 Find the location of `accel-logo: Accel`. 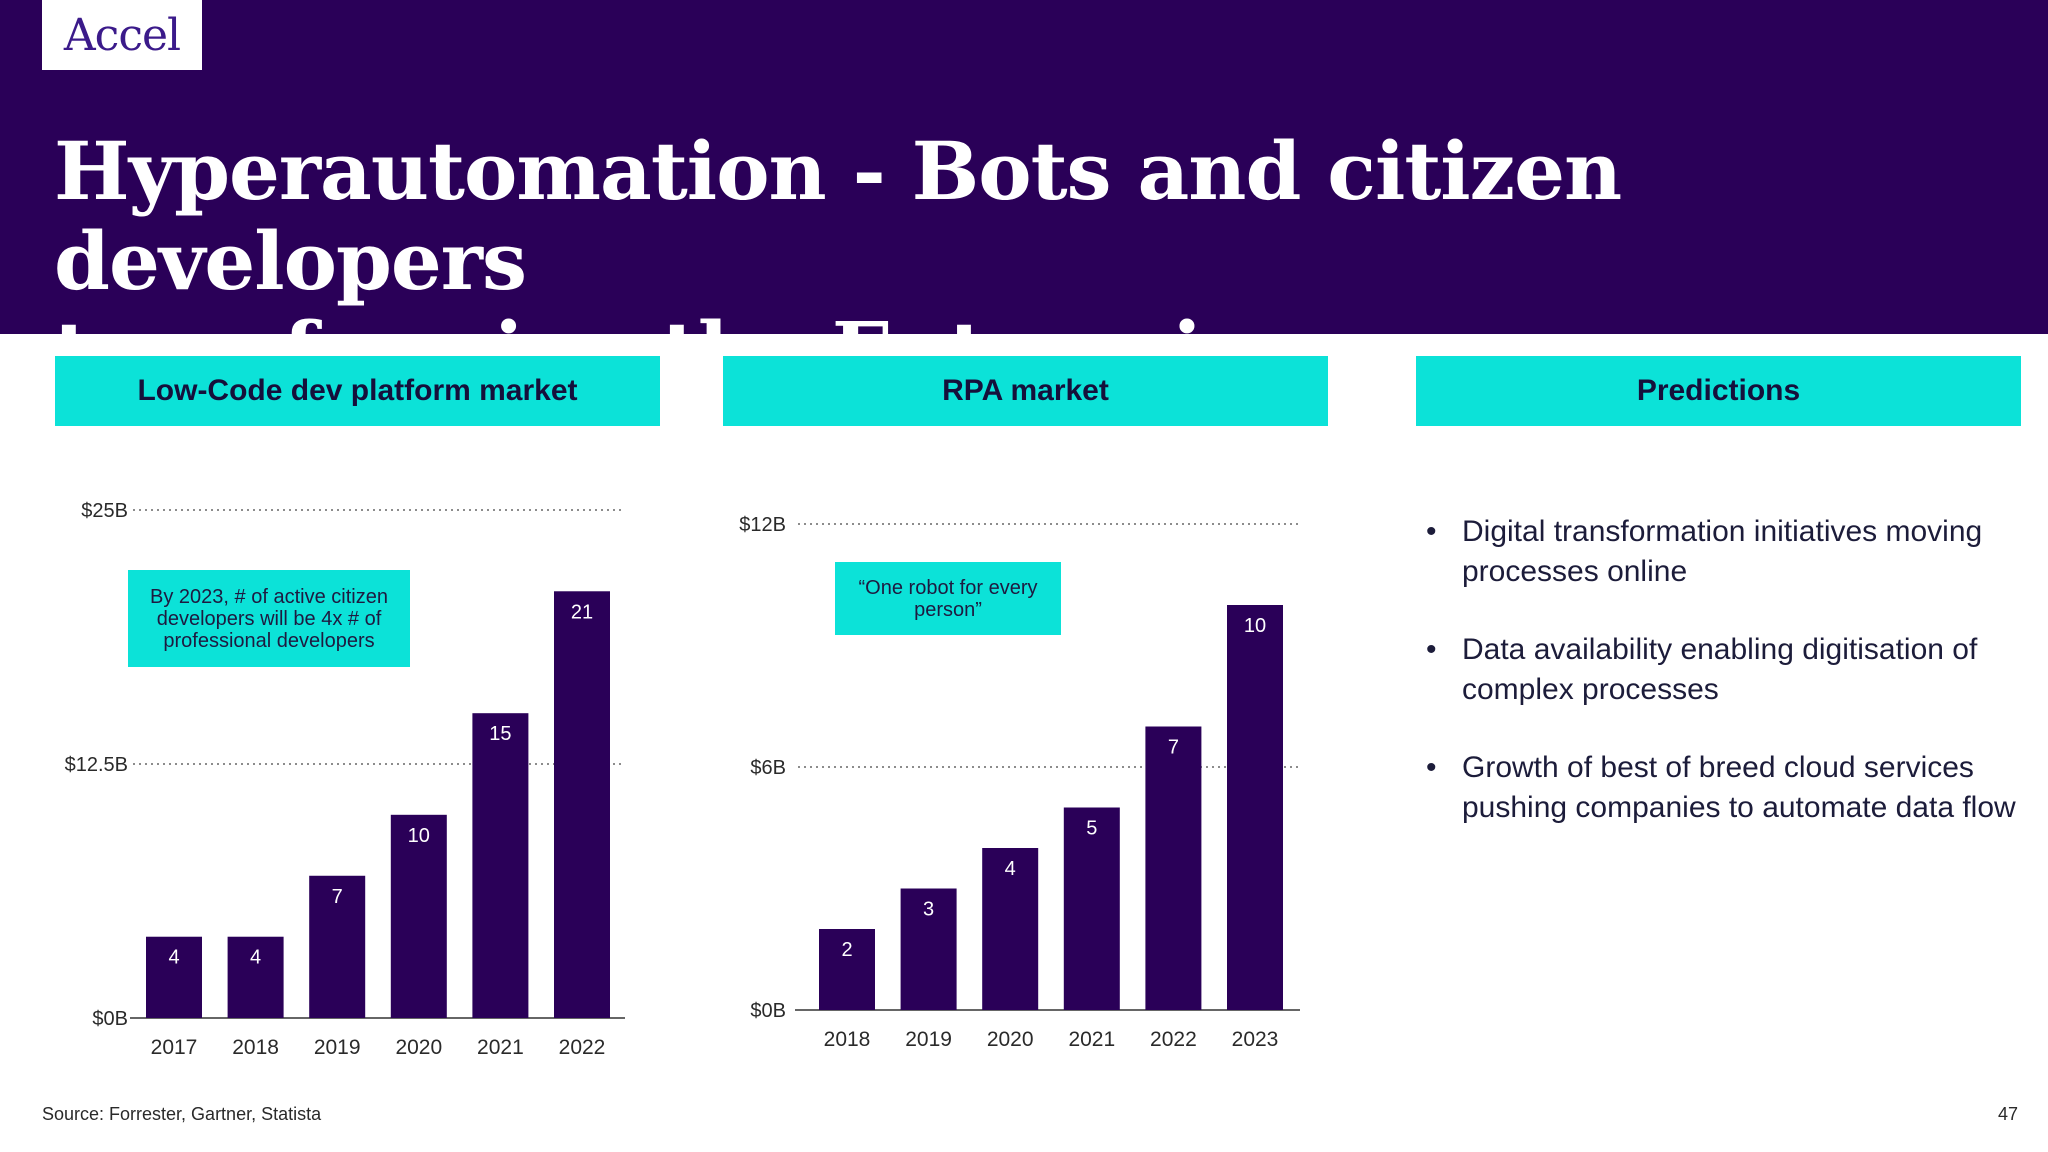

accel-logo: Accel is located at coordinates (122, 35).